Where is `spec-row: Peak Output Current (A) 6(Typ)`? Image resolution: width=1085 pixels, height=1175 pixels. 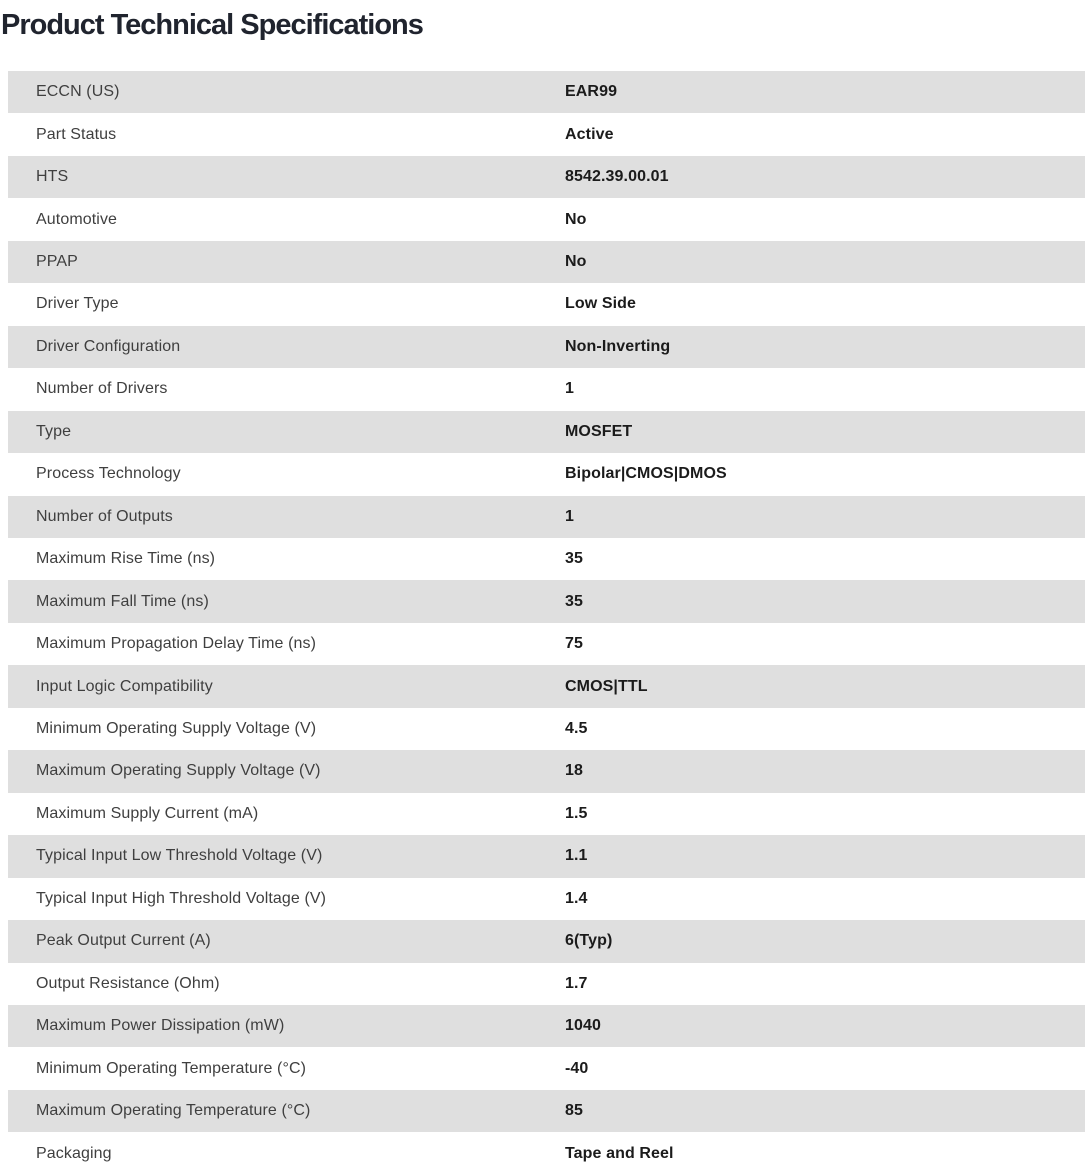
spec-row: Peak Output Current (A) 6(Typ) is located at coordinates (546, 941).